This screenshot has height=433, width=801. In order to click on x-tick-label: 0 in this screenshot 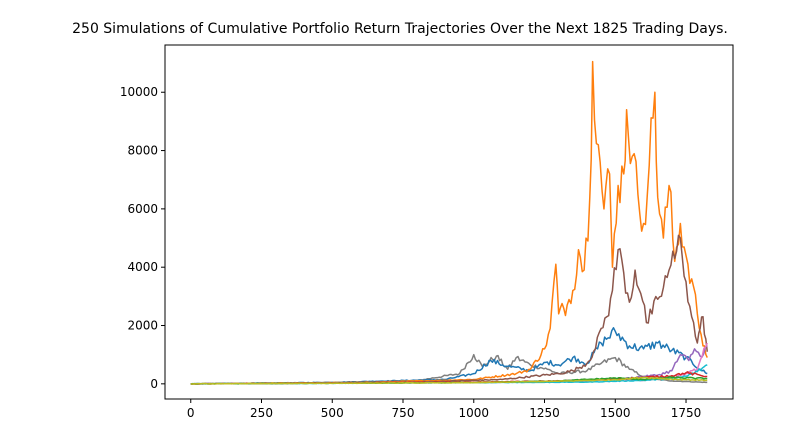, I will do `click(191, 413)`.